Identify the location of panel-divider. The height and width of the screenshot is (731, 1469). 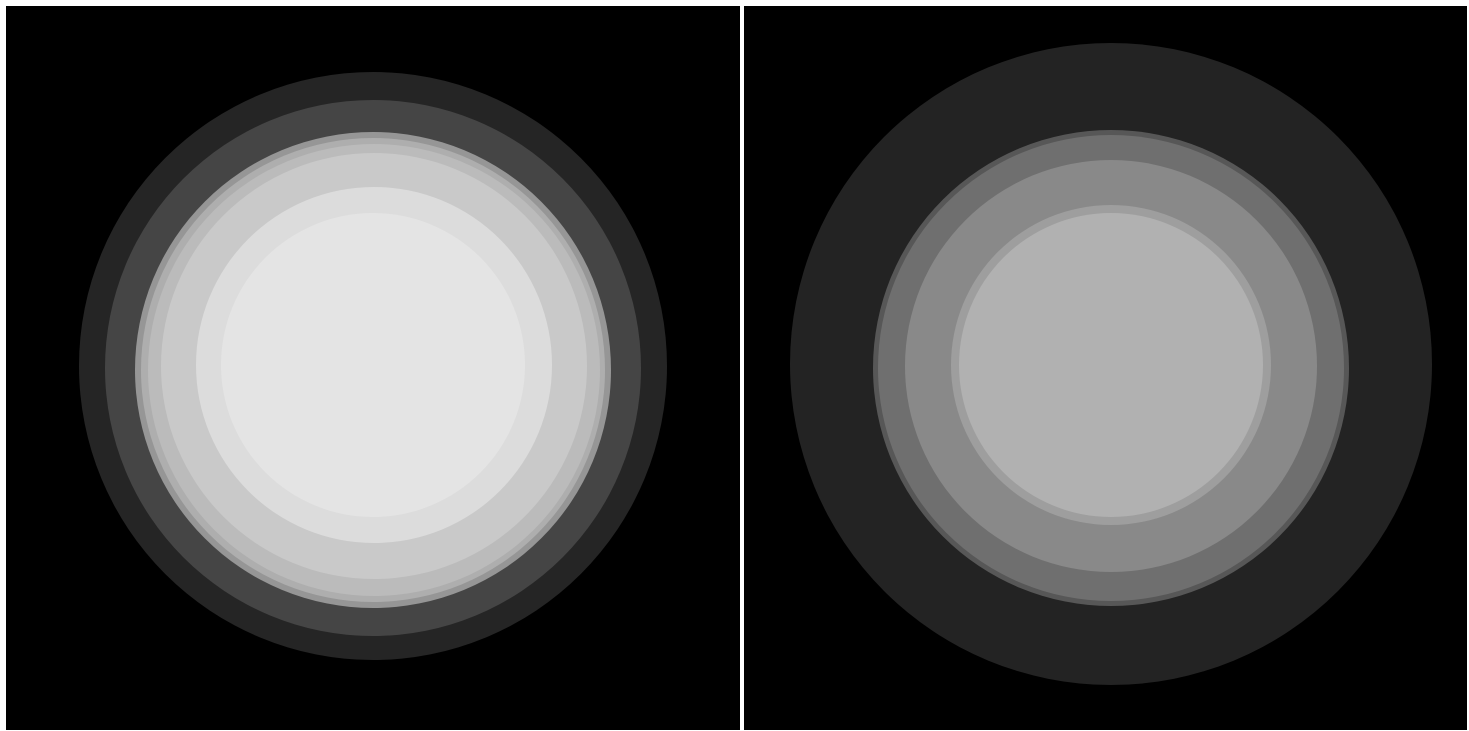
(742, 368).